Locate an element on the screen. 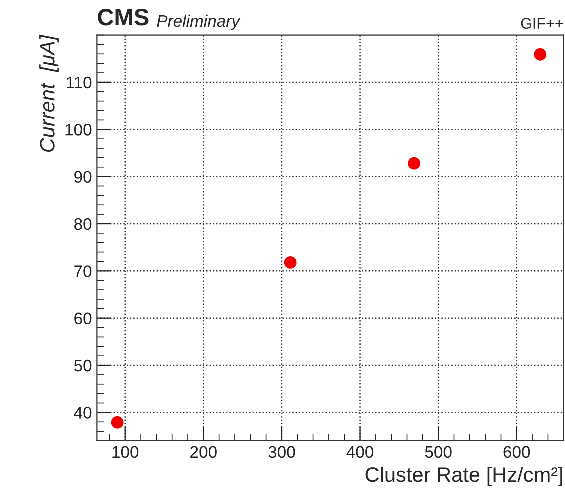 The width and height of the screenshot is (565, 490). y-tick-label: 70 is located at coordinates (83, 272).